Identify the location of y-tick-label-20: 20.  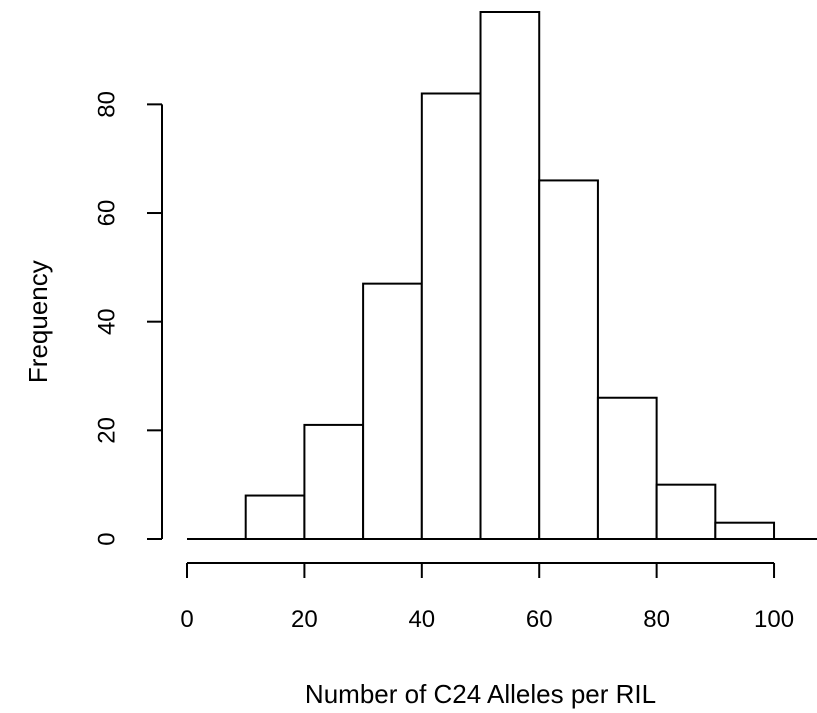
(107, 430).